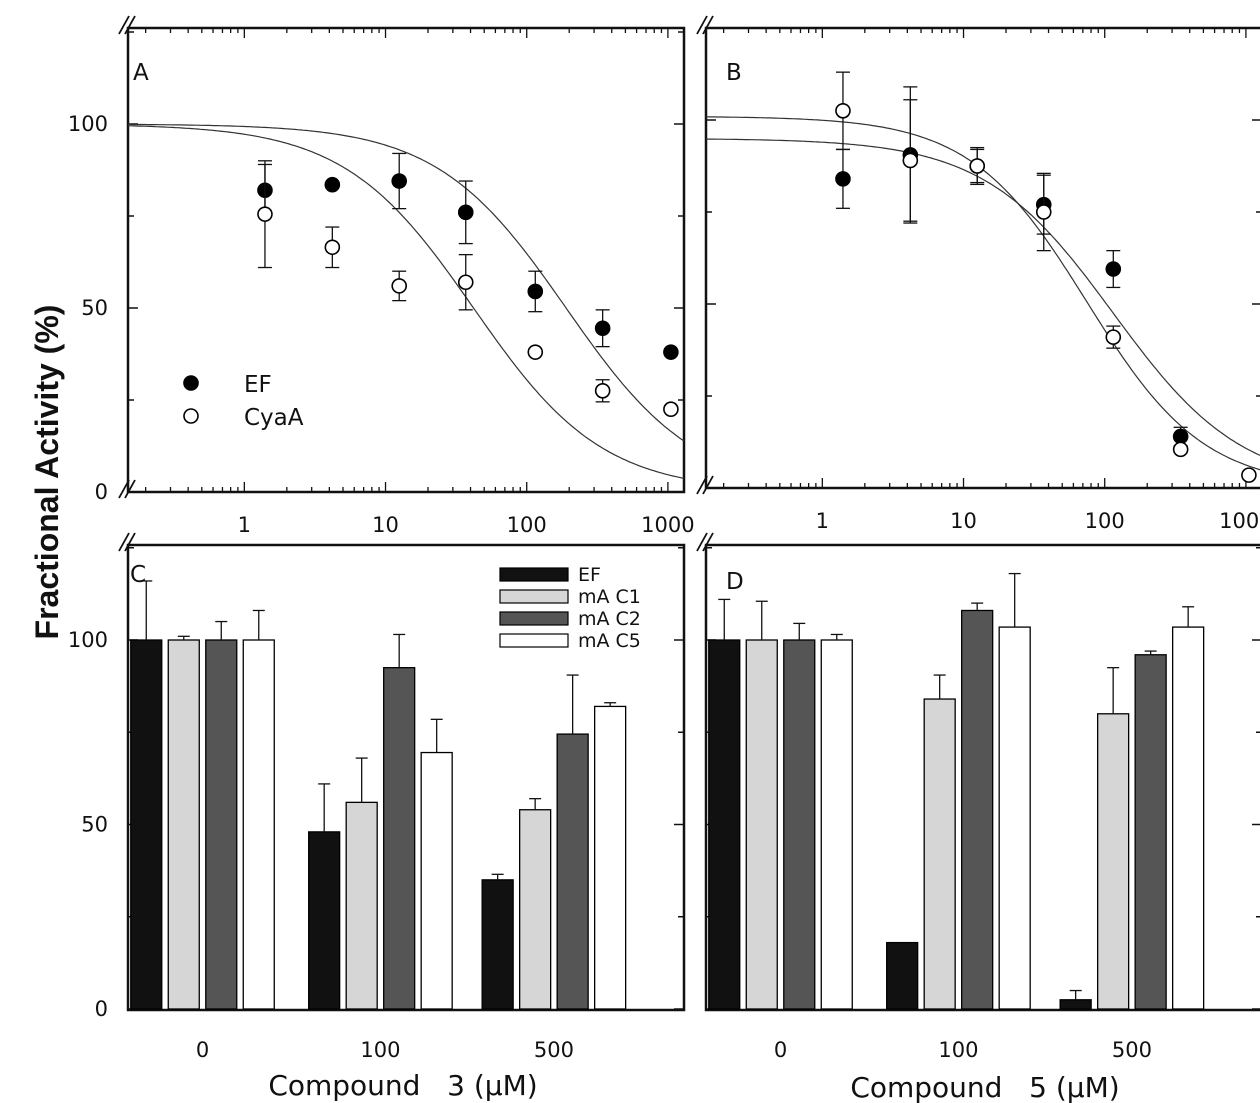 Image resolution: width=1260 pixels, height=1103 pixels. I want to click on legend-label: mA C2, so click(609, 619).